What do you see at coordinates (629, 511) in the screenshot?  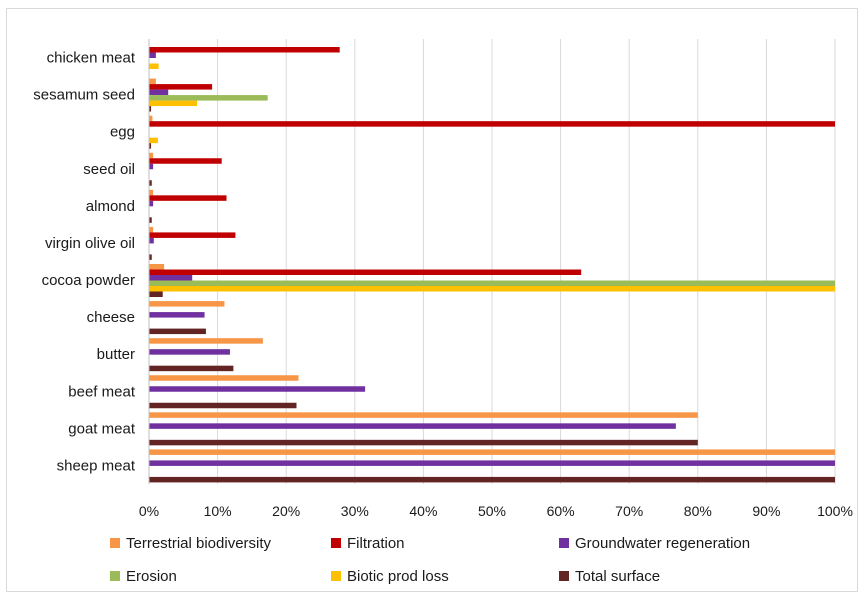 I see `x-tick-label: 70%` at bounding box center [629, 511].